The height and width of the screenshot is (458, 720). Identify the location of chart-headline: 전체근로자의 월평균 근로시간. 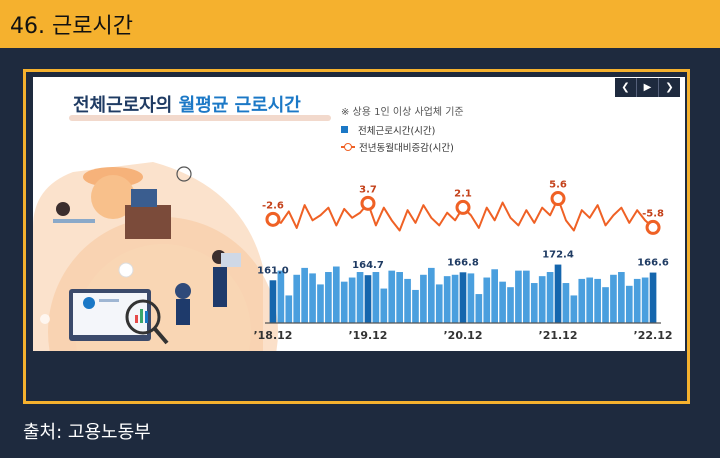
(187, 104).